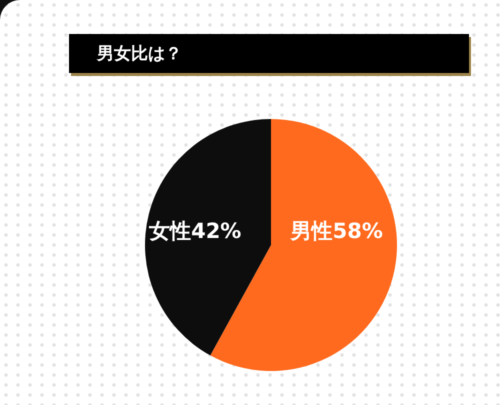 This screenshot has height=405, width=500. Describe the element at coordinates (216, 231) in the screenshot. I see `data-label: 42%` at that location.